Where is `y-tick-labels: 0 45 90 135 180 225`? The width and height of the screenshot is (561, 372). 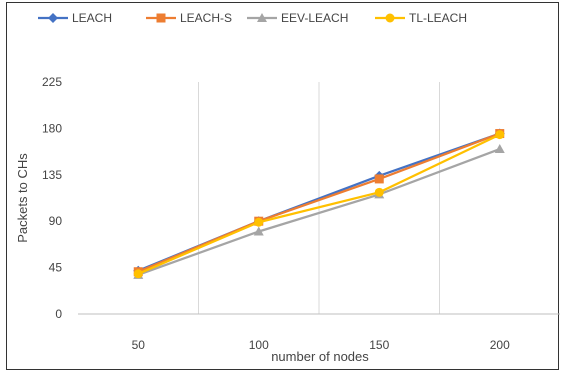
y-tick-labels: 0 45 90 135 180 225 is located at coordinates (52, 198).